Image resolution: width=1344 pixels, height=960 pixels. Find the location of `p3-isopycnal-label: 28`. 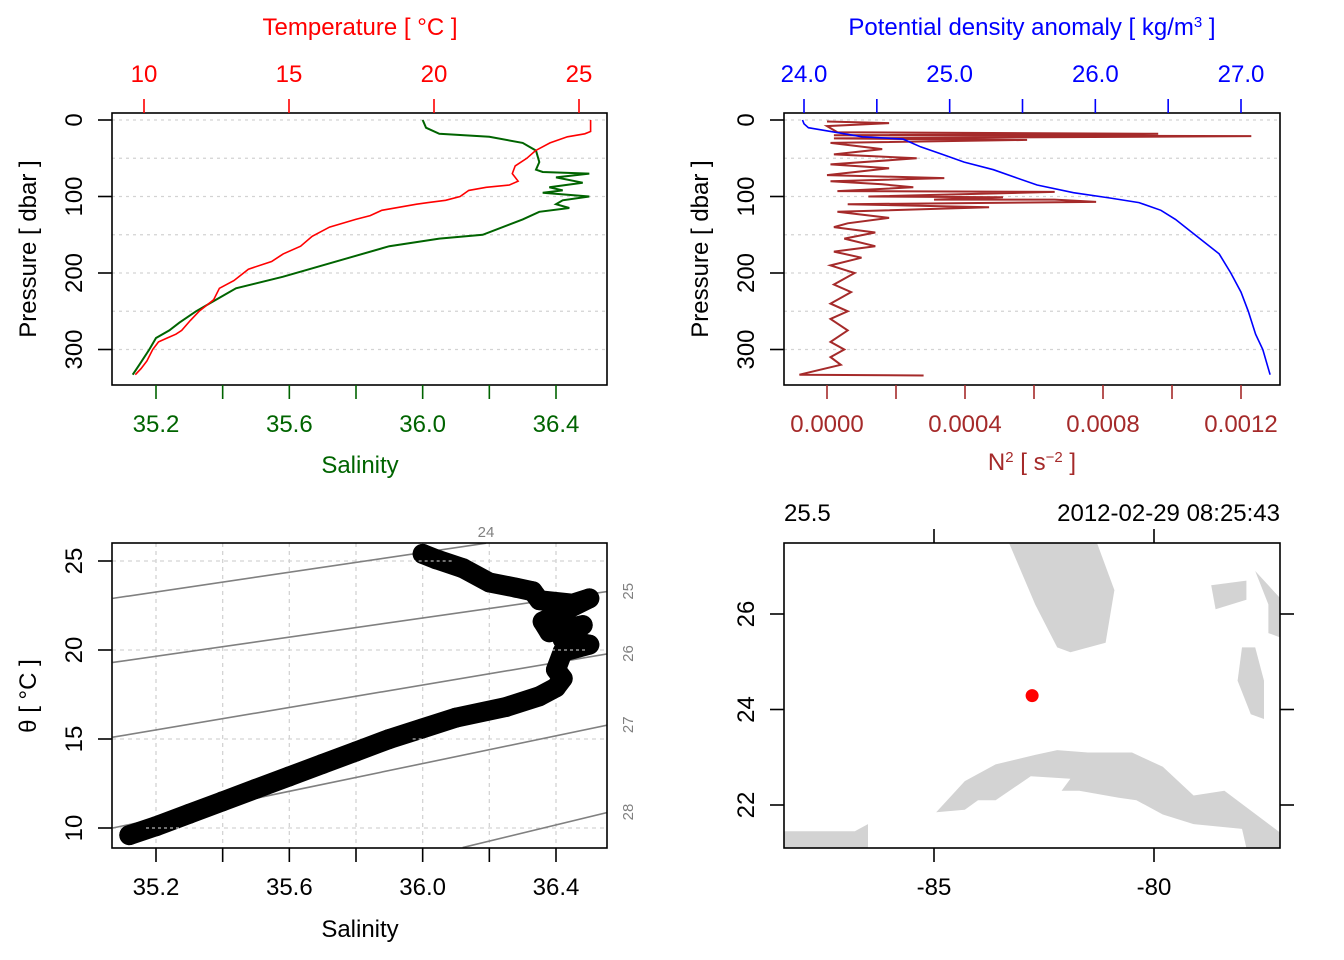

p3-isopycnal-label: 28 is located at coordinates (628, 812).